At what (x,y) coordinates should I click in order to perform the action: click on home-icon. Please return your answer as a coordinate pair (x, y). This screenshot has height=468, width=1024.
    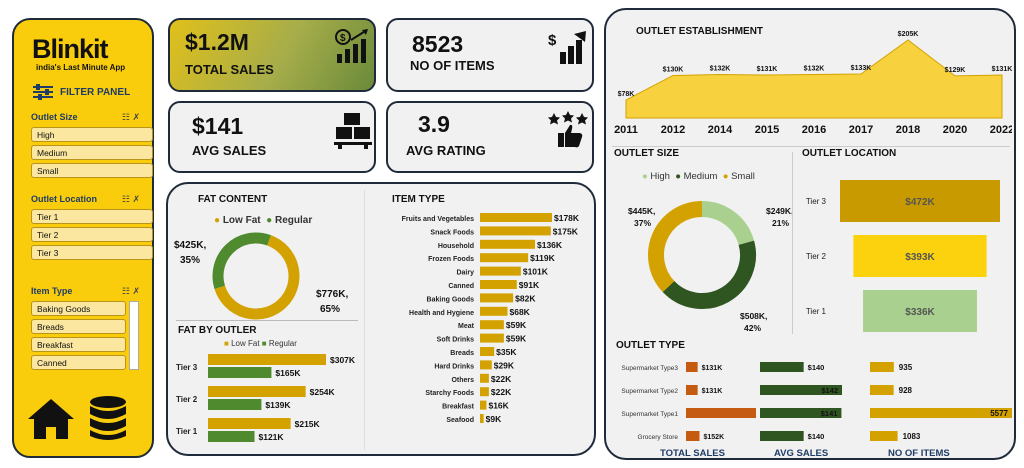
    Looking at the image, I should click on (51, 419).